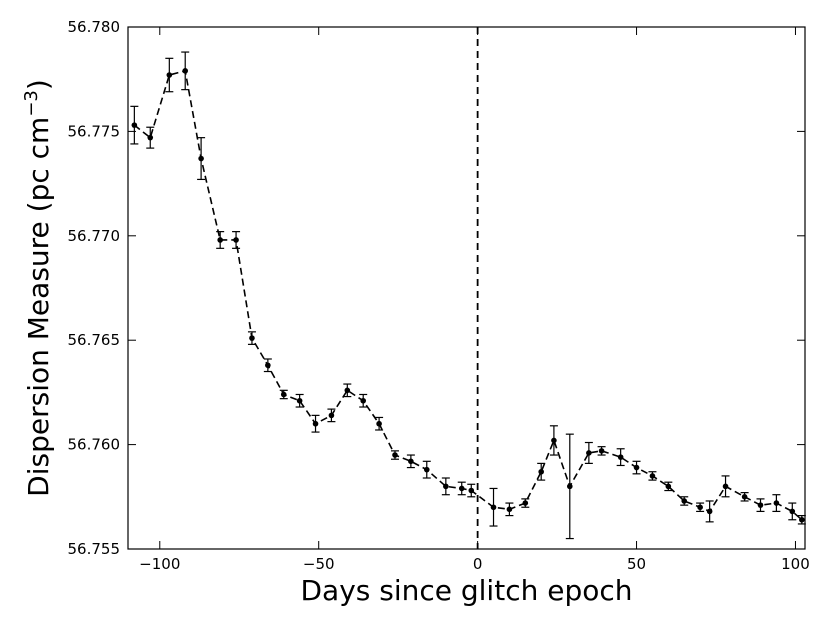 The image size is (830, 623). I want to click on y-tick-label: 56.765, so click(94, 340).